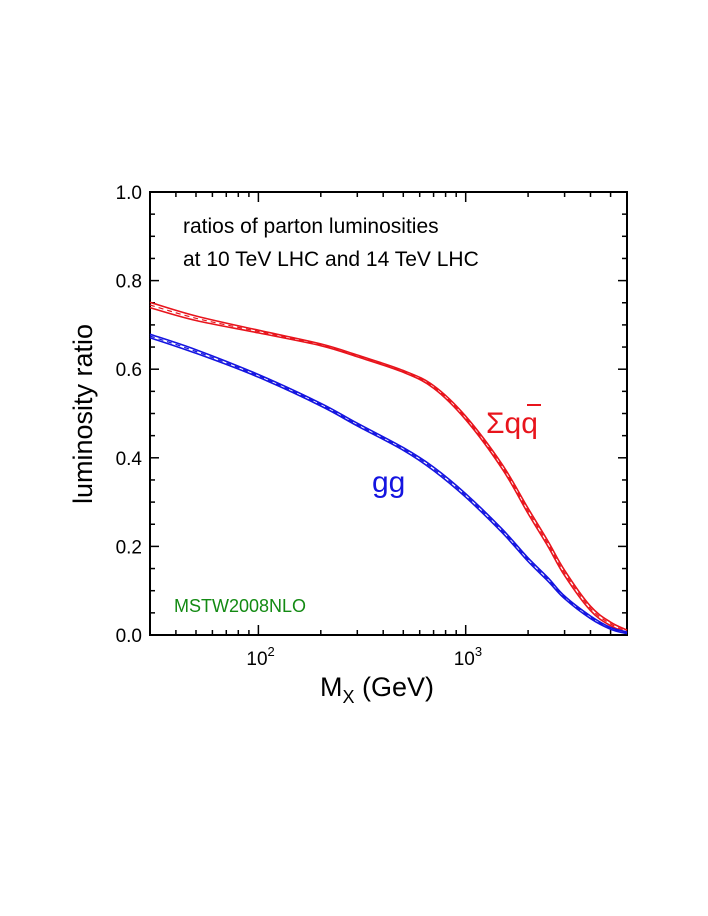 This screenshot has width=708, height=916. What do you see at coordinates (331, 259) in the screenshot?
I see `annotation-line-2: at 10 TeV LHC and 14 TeV LHC` at bounding box center [331, 259].